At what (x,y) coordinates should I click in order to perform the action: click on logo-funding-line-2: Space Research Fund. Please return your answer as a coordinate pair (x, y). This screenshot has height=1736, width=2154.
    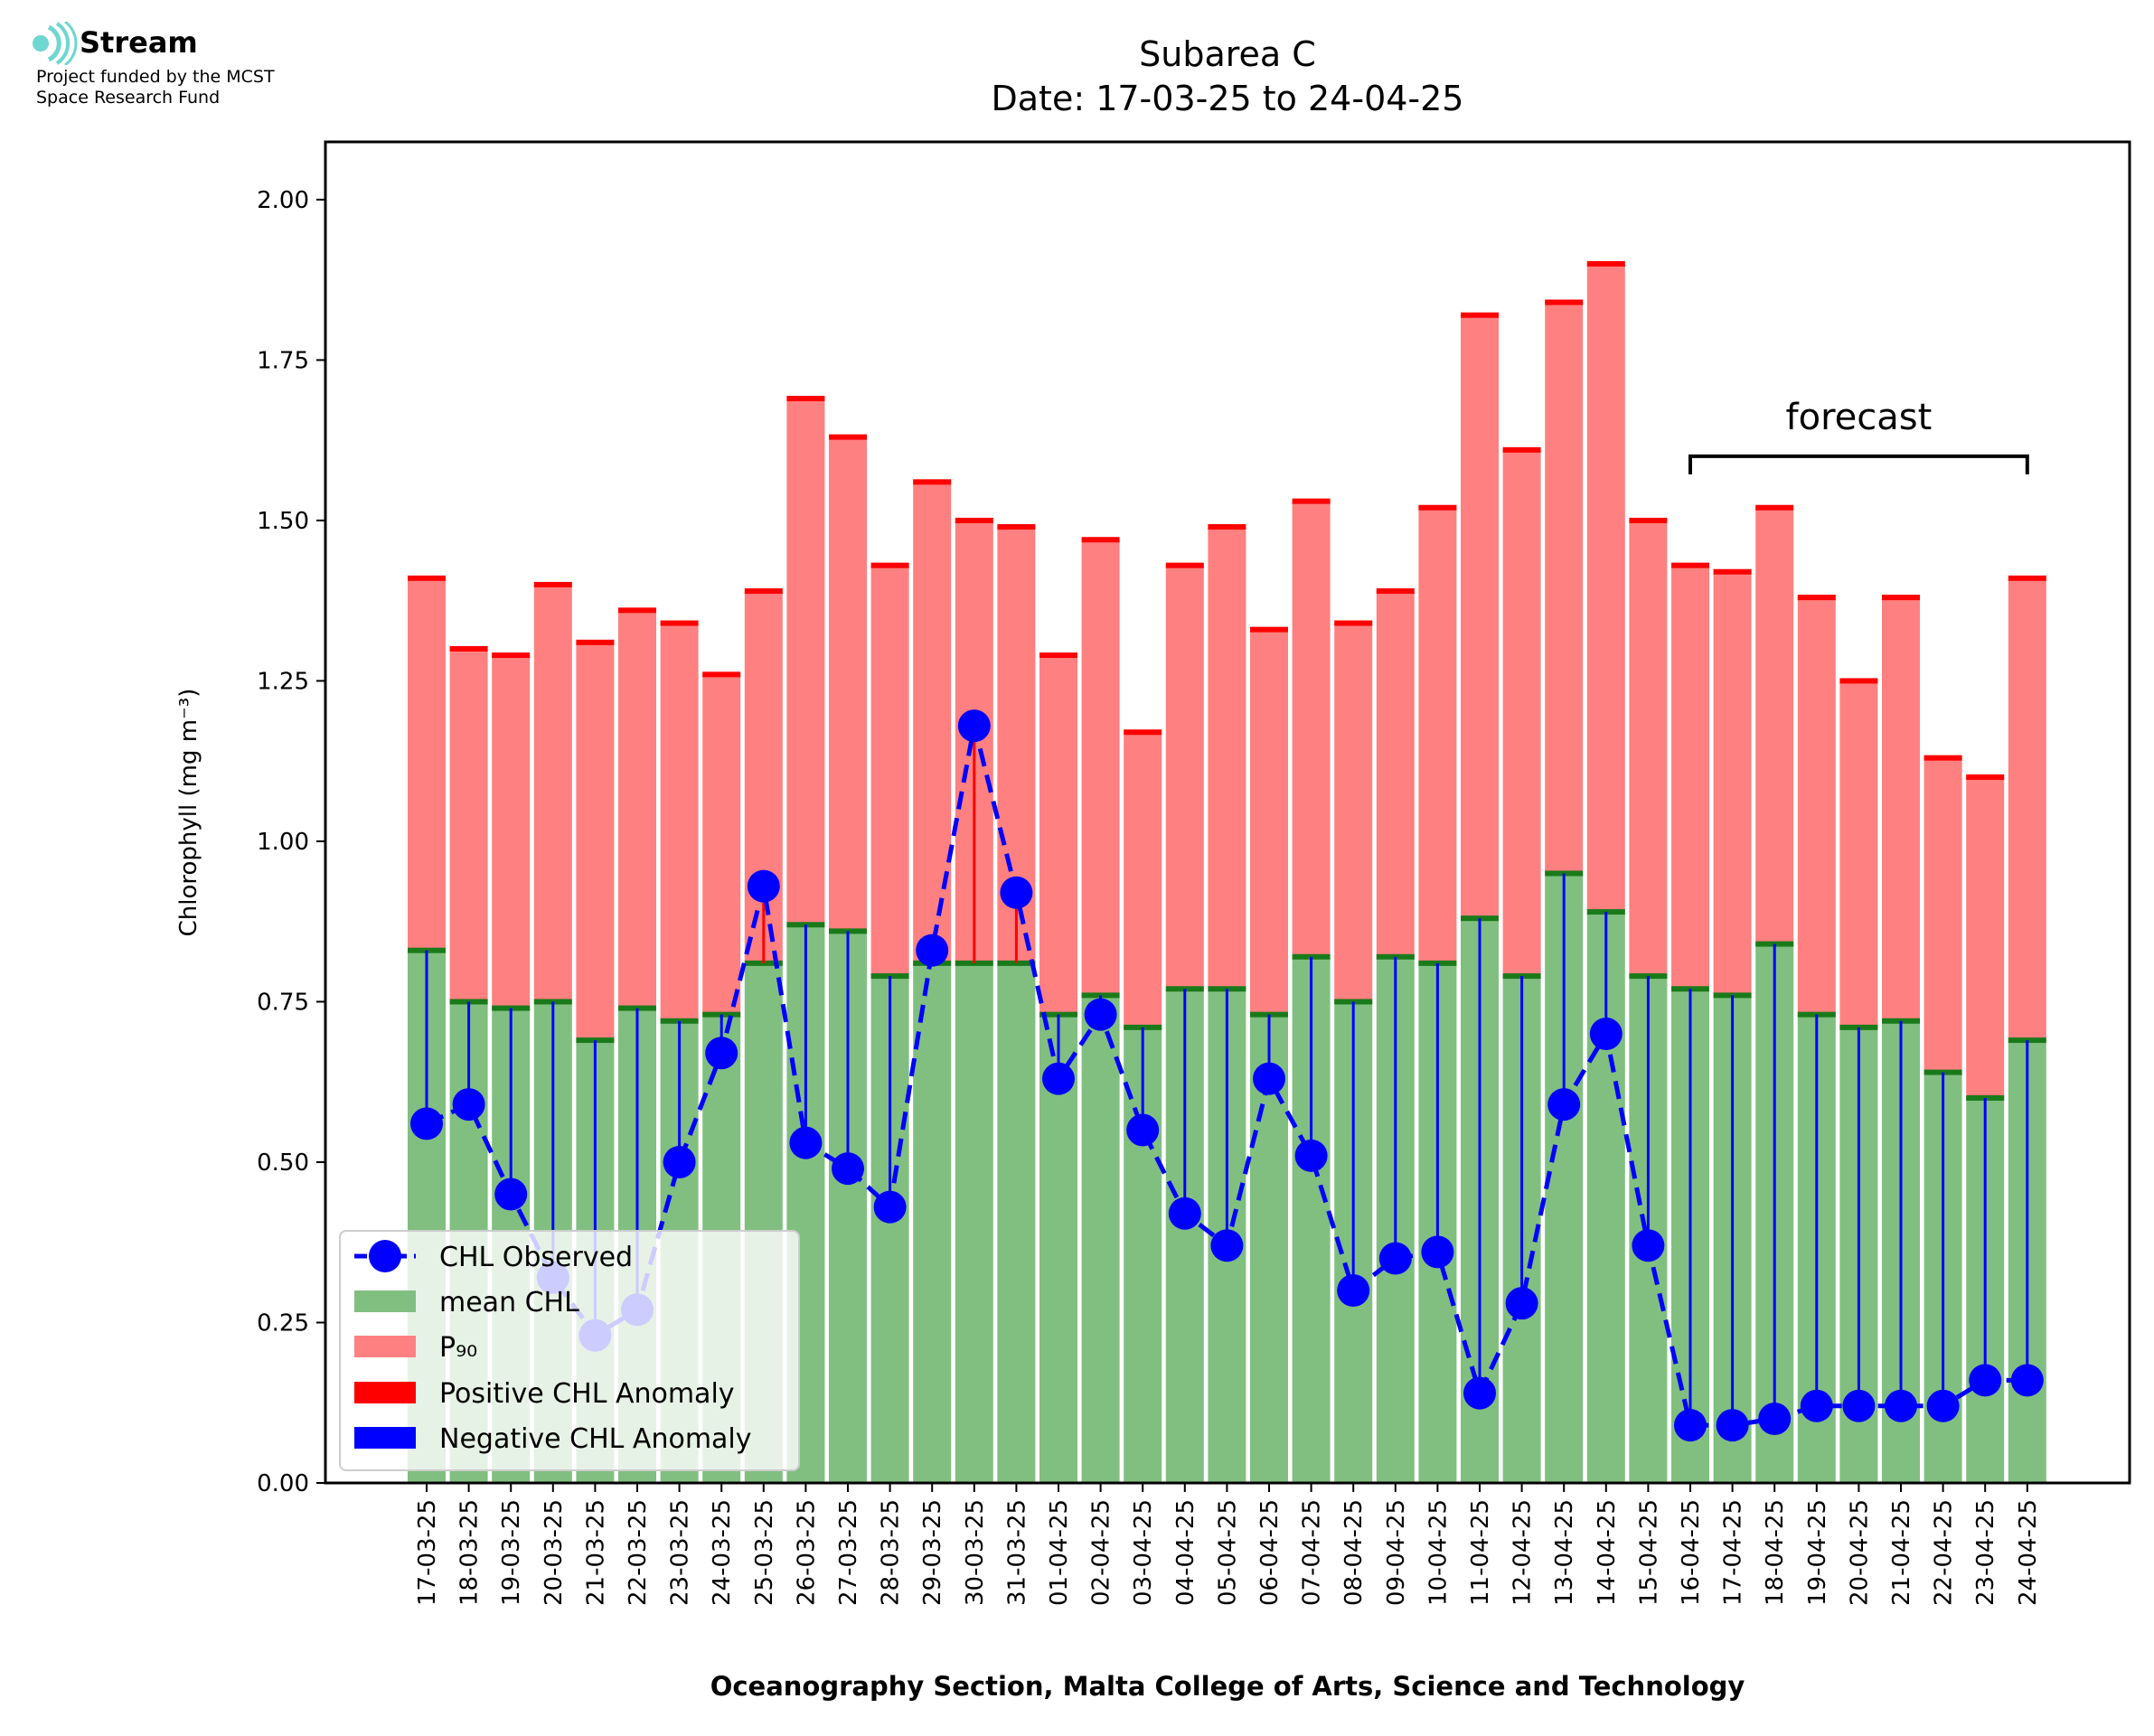
    Looking at the image, I should click on (128, 98).